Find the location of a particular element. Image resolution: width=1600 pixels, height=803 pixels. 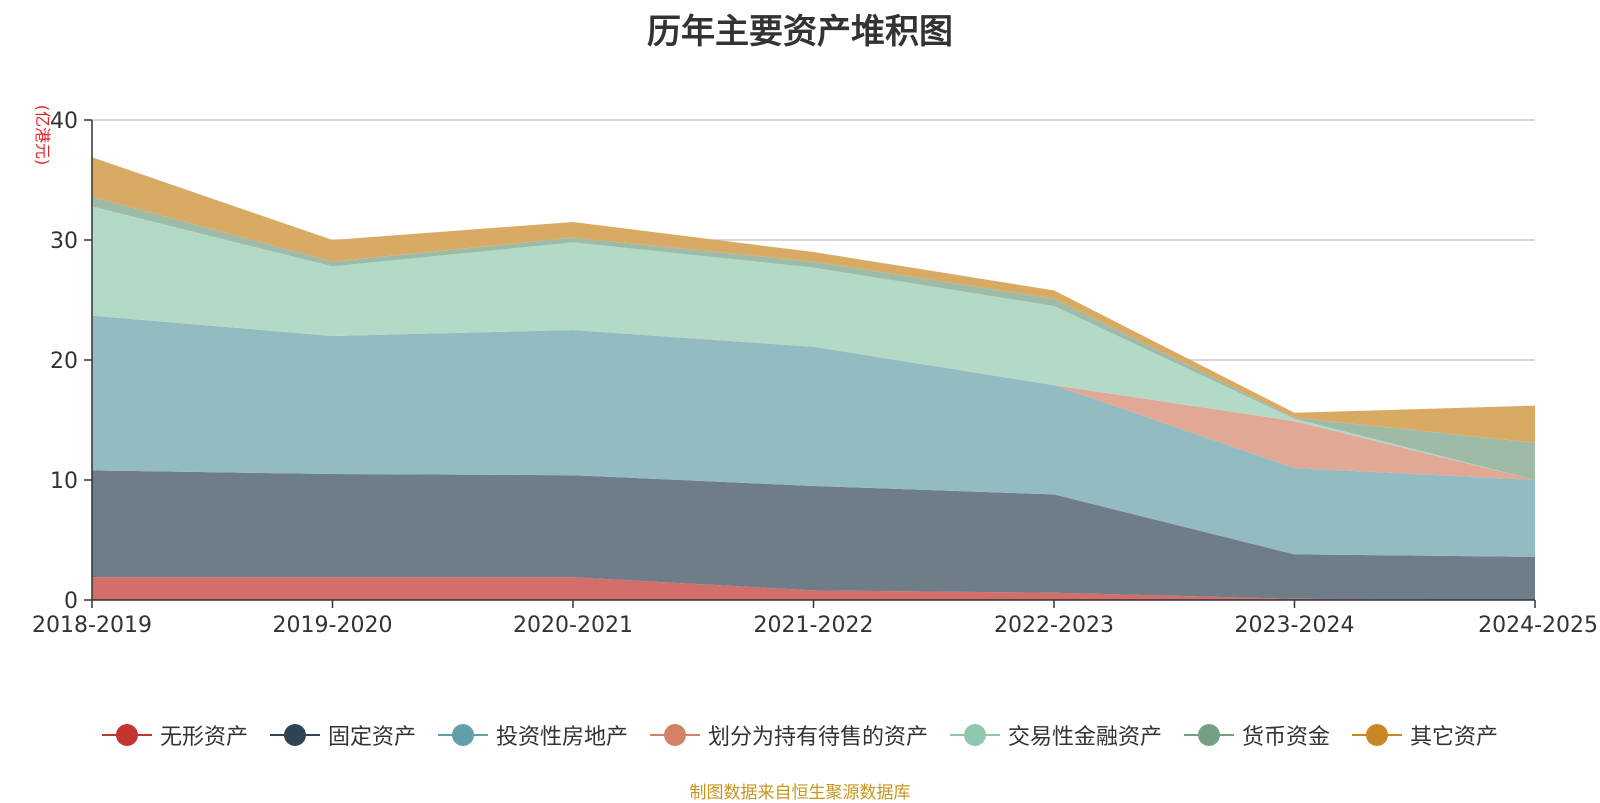

chart-title: 历年主要资产堆积图 is located at coordinates (800, 32).